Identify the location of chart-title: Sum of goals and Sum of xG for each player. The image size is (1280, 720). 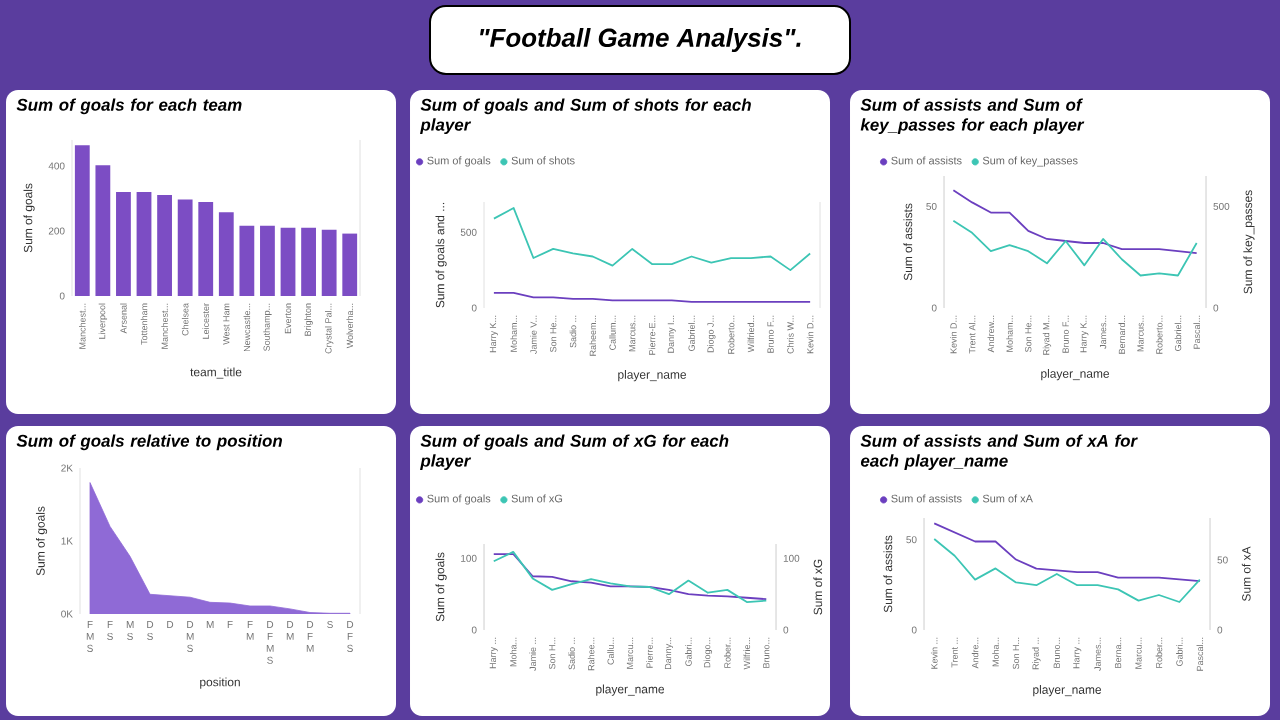
(574, 452).